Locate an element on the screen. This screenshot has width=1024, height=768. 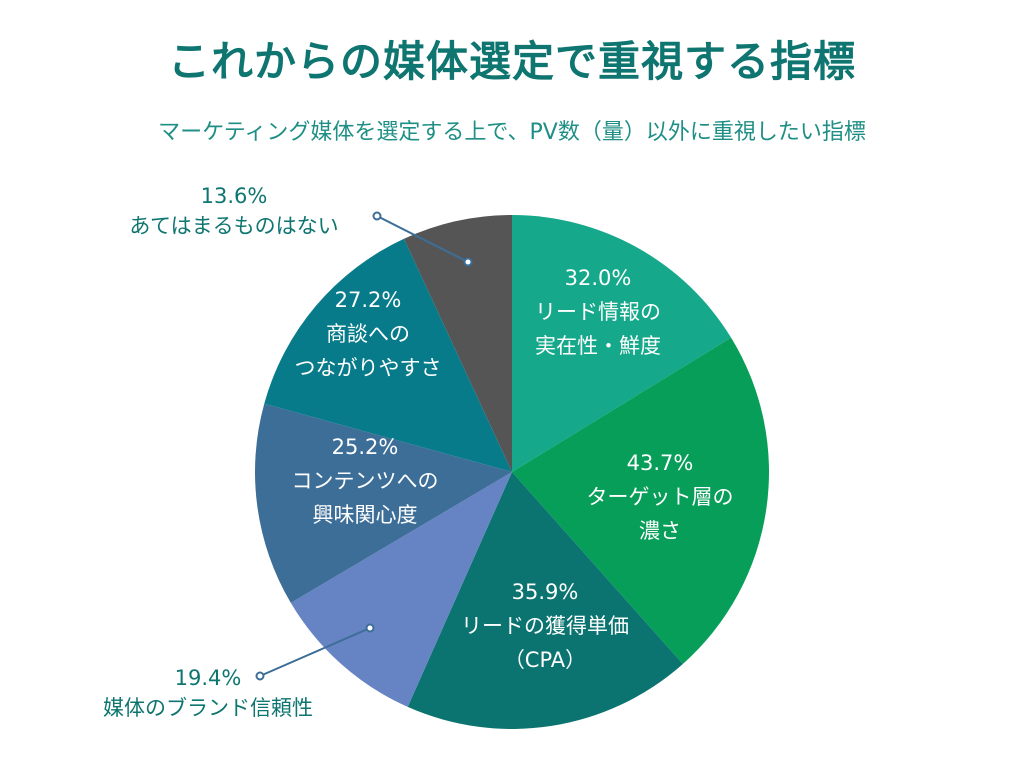
slice-label-6: 13.6% あてはまるものはない is located at coordinates (234, 211).